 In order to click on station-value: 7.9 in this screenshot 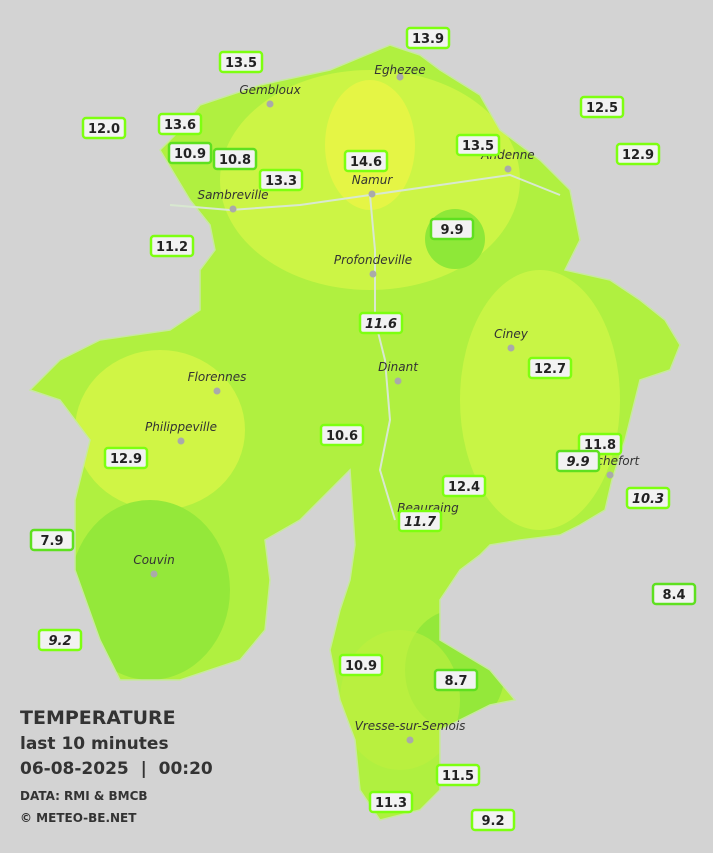, I will do `click(51, 541)`.